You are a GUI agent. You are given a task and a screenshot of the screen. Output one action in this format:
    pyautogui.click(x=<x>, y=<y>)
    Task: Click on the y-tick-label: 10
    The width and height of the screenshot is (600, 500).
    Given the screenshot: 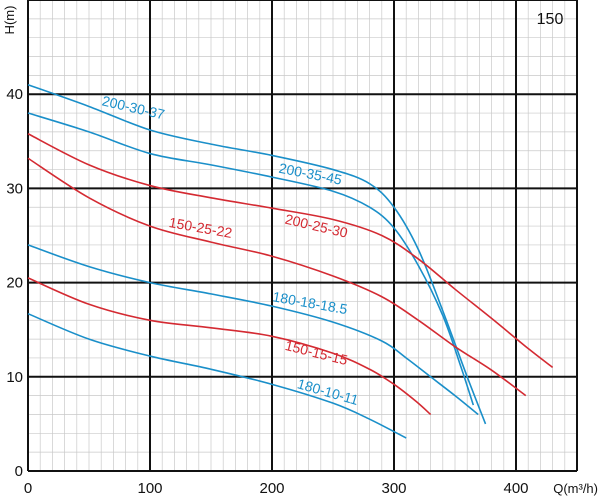 What is the action you would take?
    pyautogui.click(x=14, y=377)
    